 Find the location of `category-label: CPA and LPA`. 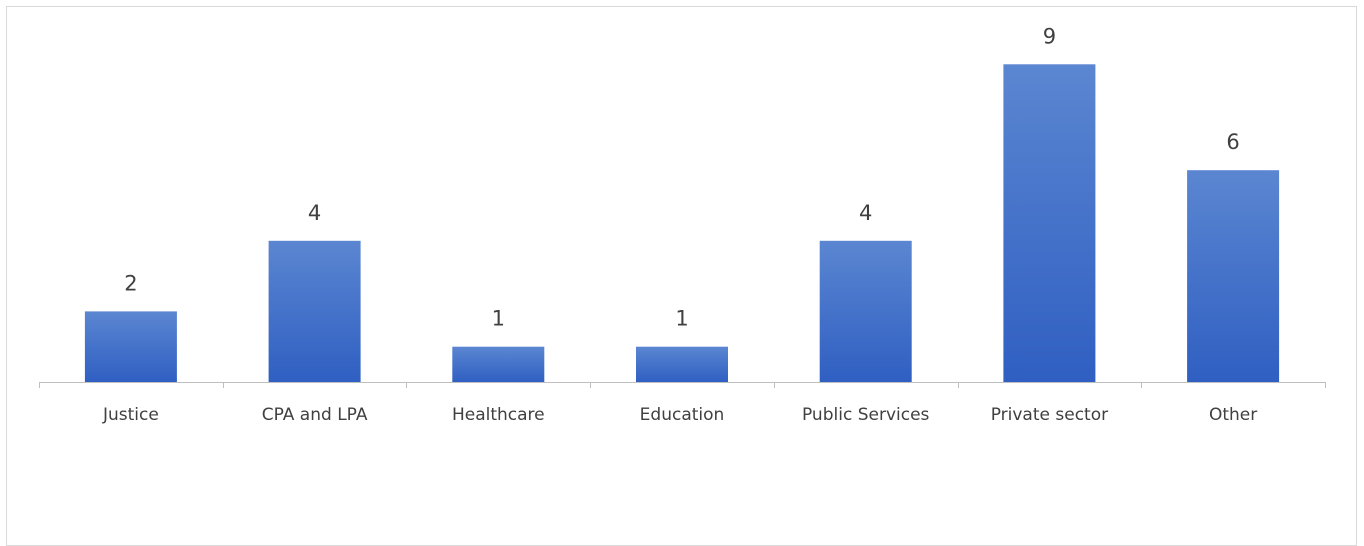

category-label: CPA and LPA is located at coordinates (315, 415).